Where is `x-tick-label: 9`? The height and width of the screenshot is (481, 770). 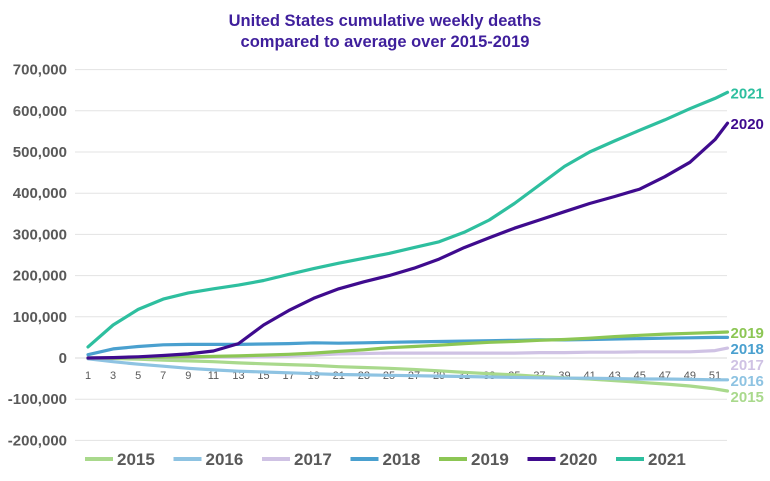 x-tick-label: 9 is located at coordinates (188, 376).